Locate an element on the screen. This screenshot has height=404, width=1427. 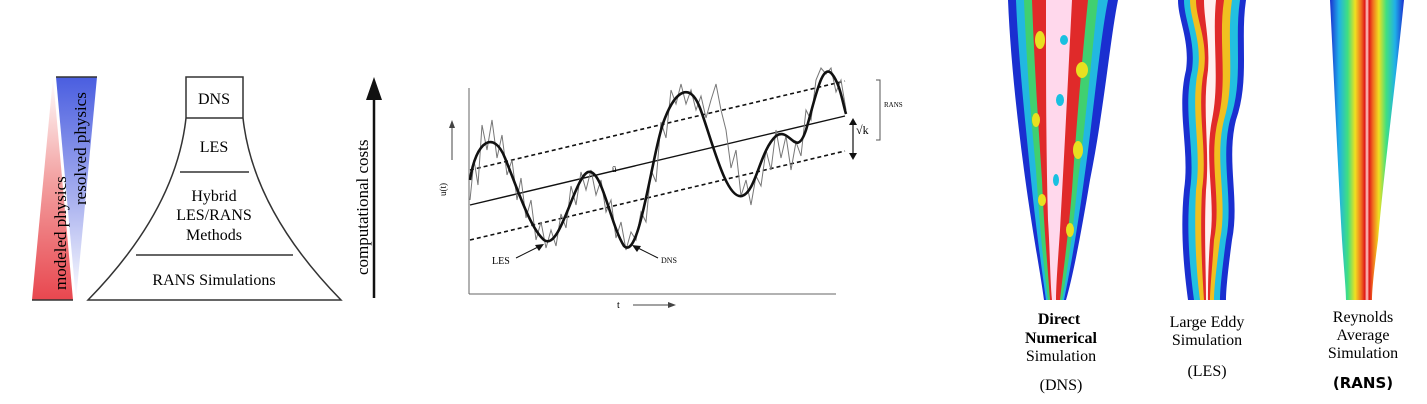
pyramid-level-rans: RANS Simulations is located at coordinates (213, 280).